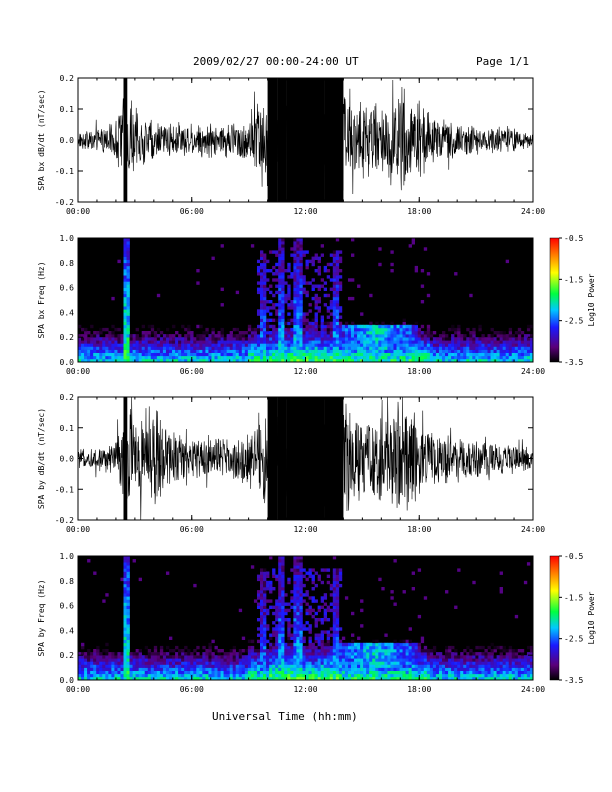  What do you see at coordinates (315, 140) in the screenshot?
I see `saturated-segment` at bounding box center [315, 140].